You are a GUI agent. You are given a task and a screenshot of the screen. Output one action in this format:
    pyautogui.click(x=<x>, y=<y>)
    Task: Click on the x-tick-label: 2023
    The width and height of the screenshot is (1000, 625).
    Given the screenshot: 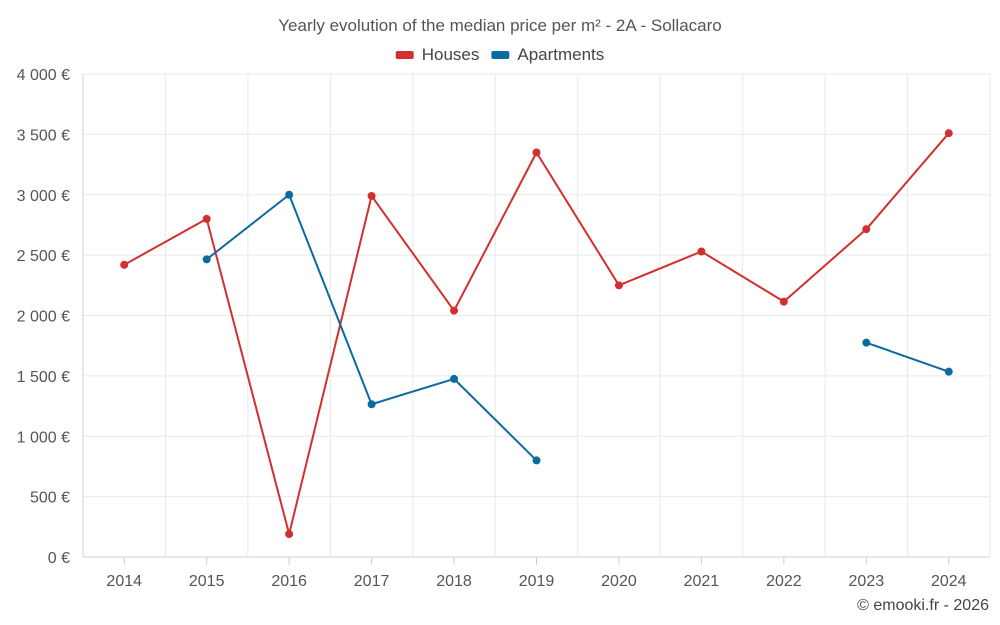 What is the action you would take?
    pyautogui.click(x=867, y=581)
    